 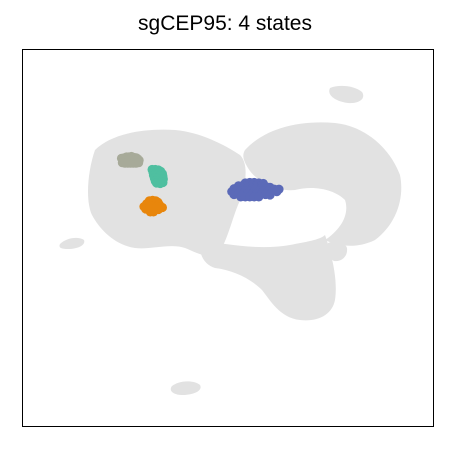 What do you see at coordinates (337, 251) in the screenshot?
I see `background-cluster-mid-right` at bounding box center [337, 251].